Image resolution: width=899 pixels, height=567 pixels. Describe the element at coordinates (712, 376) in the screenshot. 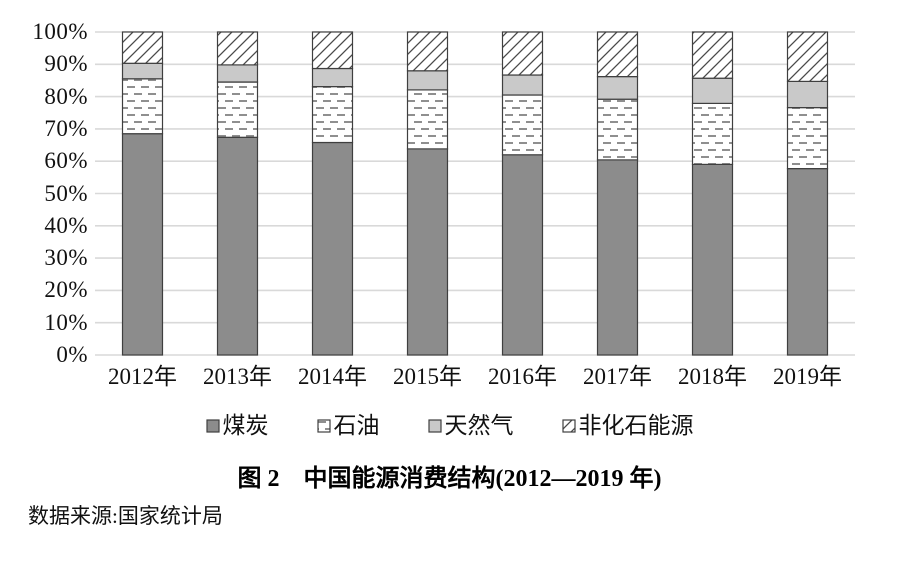

I see `x-axis-tick-label: 2018年` at that location.